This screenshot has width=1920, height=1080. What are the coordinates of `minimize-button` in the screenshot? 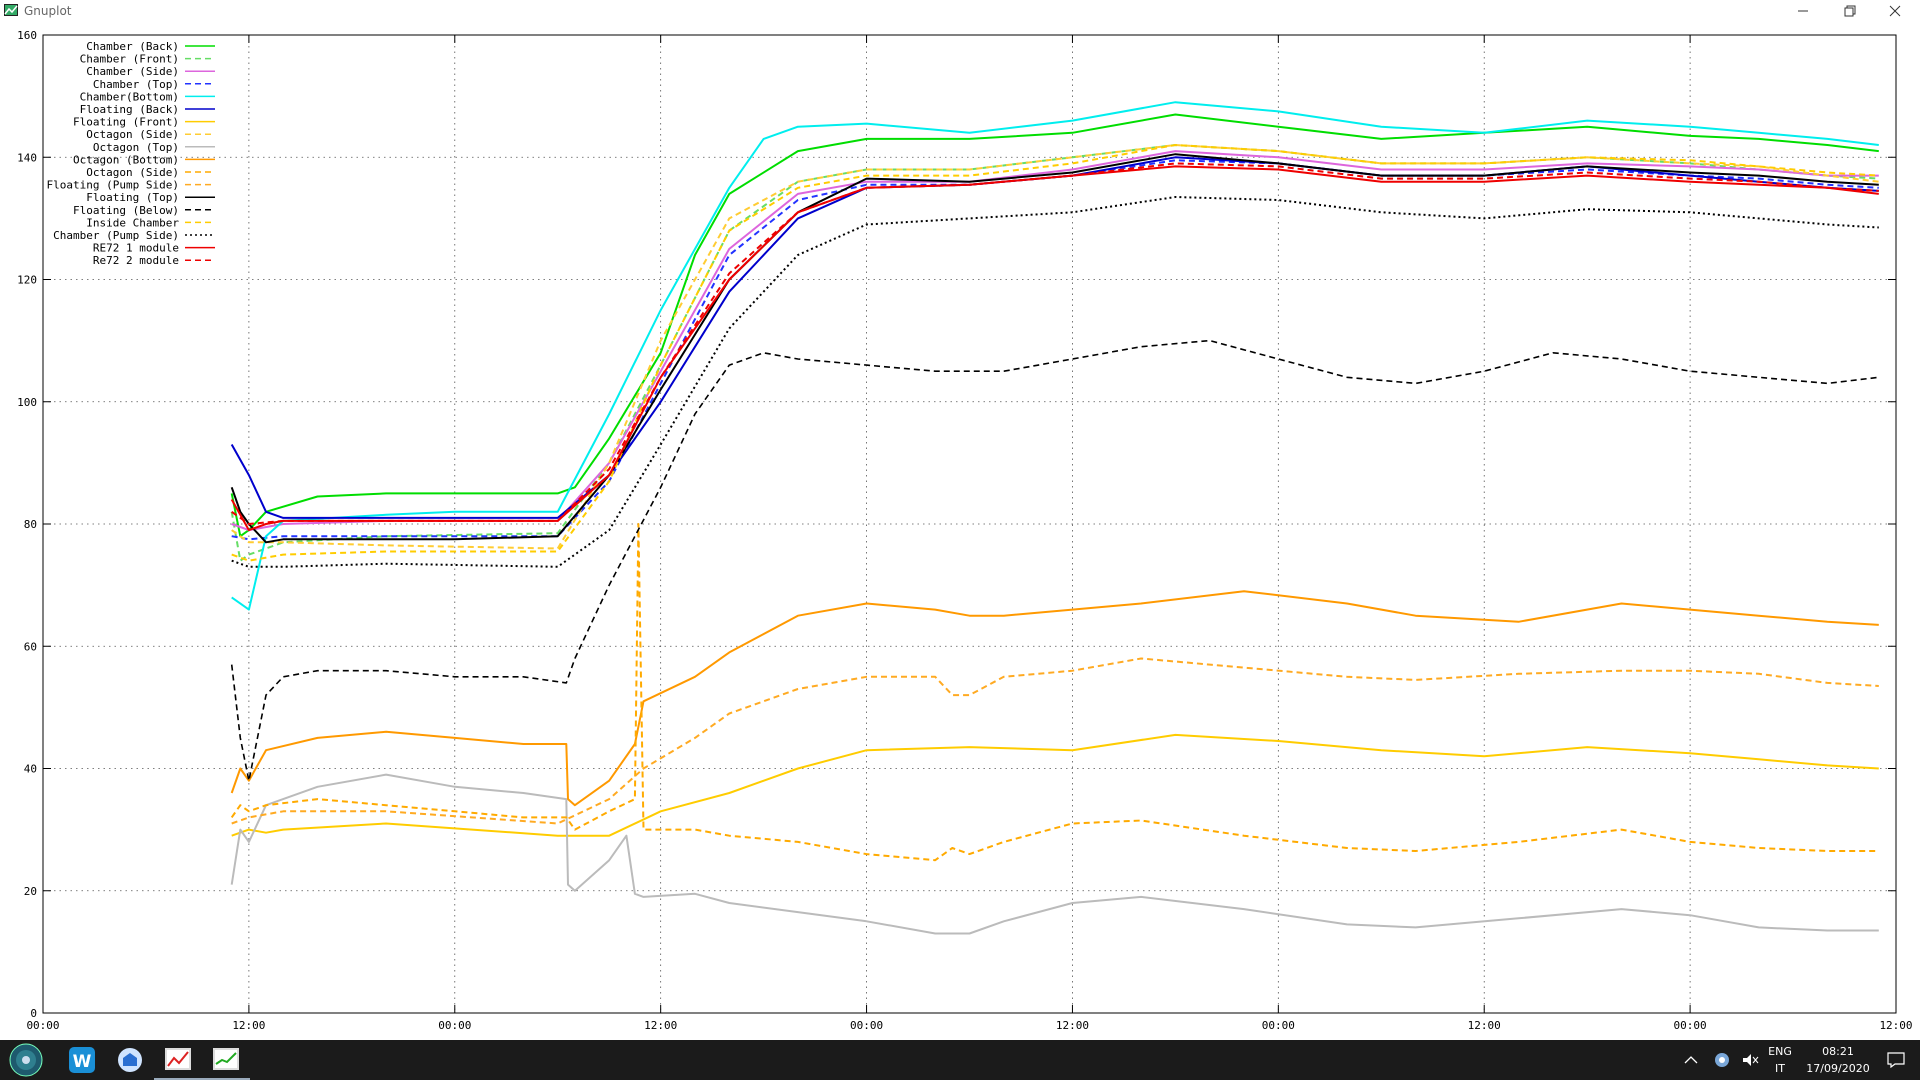 It's located at (1803, 11).